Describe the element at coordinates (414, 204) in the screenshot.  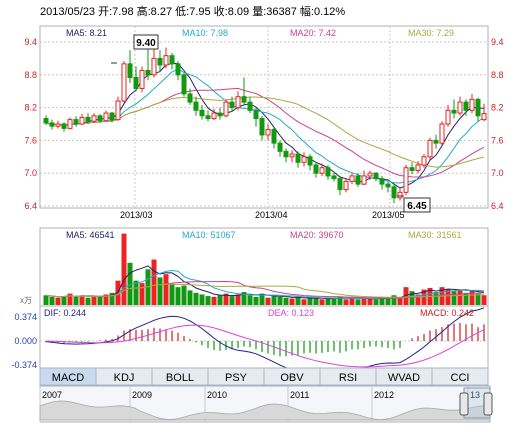
I see `low-annotation: 6.45` at that location.